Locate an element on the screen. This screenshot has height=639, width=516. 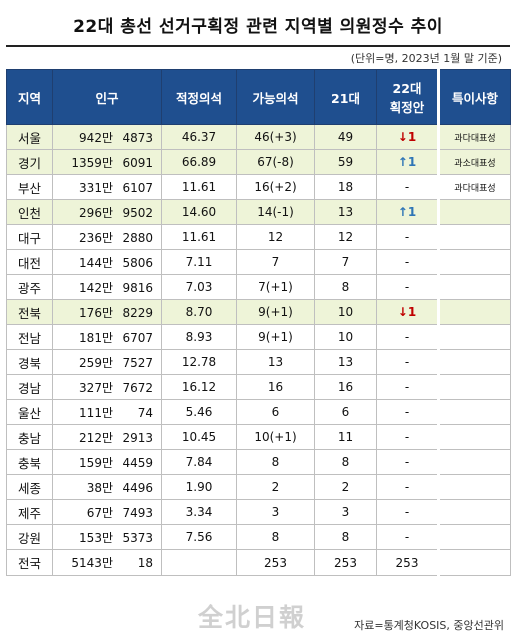
table-row: 제주 67만 7493 3.34 3 3- is located at coordinates (258, 512).